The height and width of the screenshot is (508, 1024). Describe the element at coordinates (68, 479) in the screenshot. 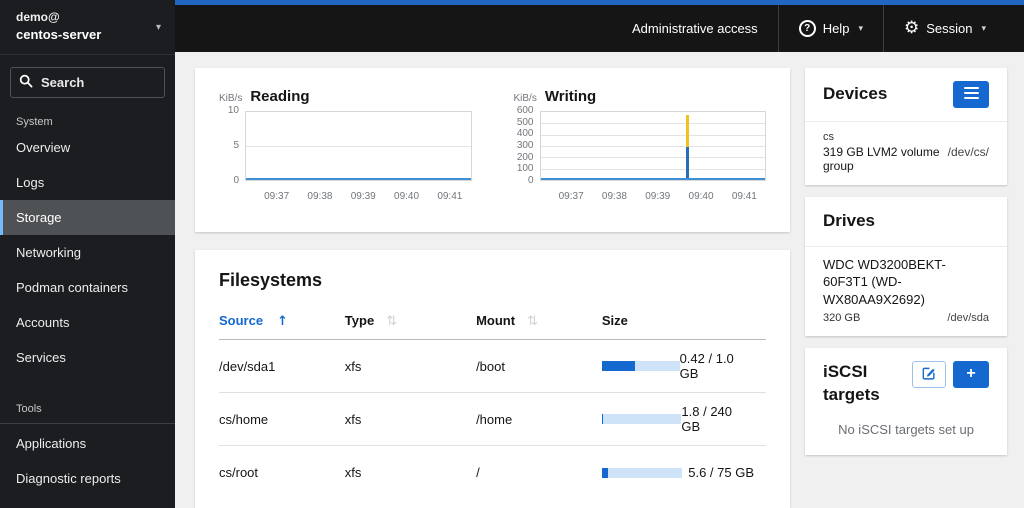

I see `sidebar-item-diagnostic-reports: Diagnostic reports` at that location.